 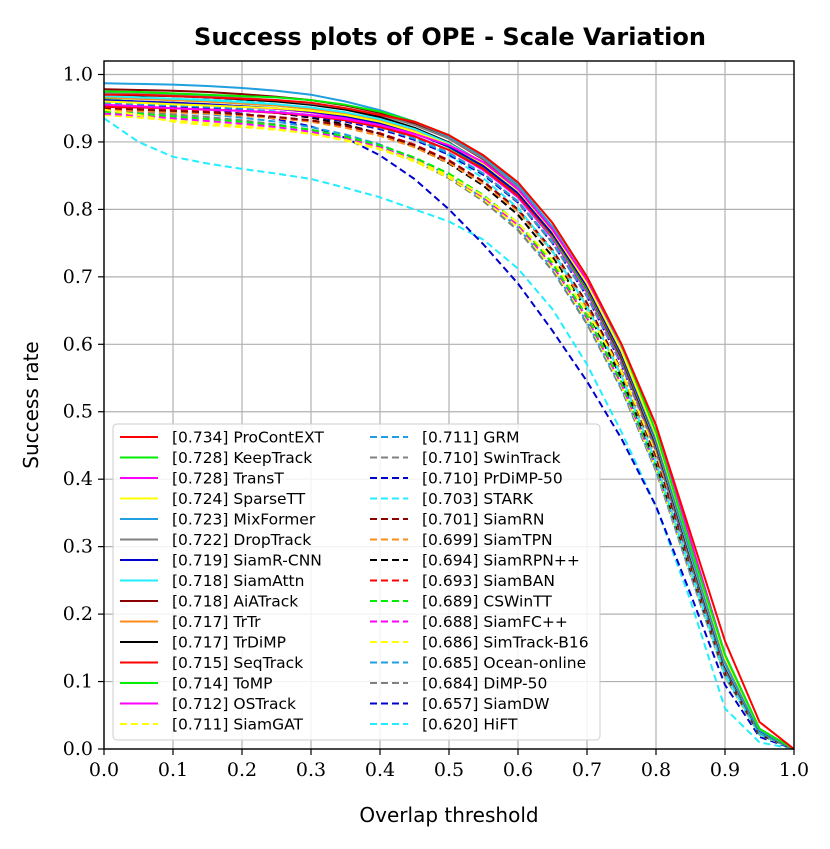 I want to click on legend-label-keeptrack: [0.728] KeepTrack, so click(x=242, y=458).